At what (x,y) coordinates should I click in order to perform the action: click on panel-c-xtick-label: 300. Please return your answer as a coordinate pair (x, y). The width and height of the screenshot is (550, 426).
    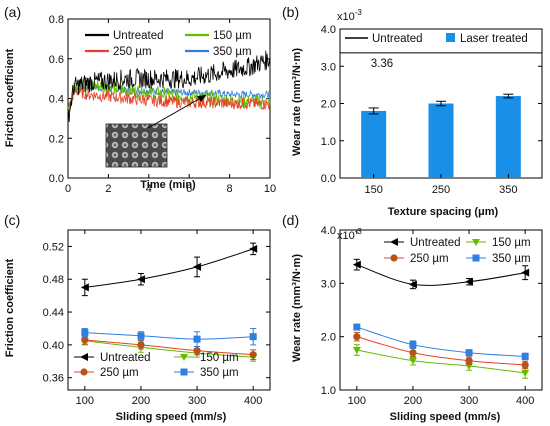
    Looking at the image, I should click on (197, 401).